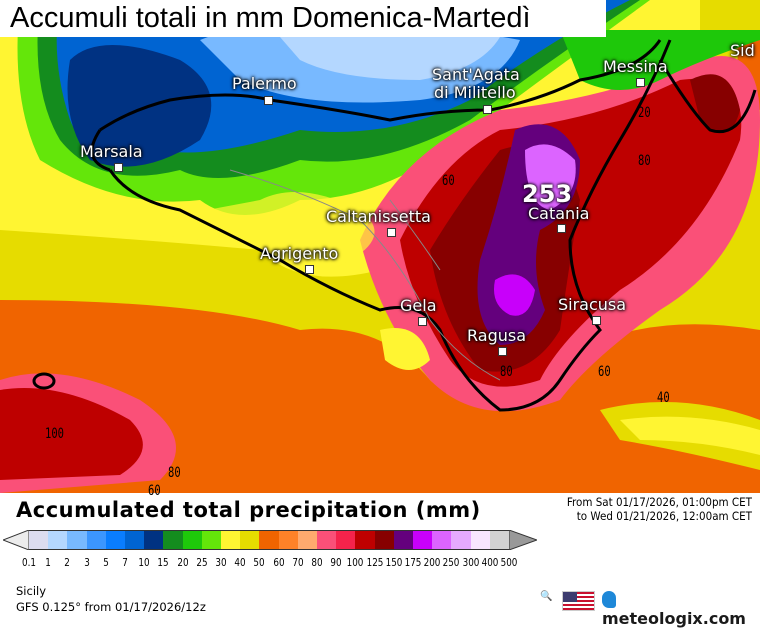 The height and width of the screenshot is (628, 760). I want to click on scale-tick-label: 5, so click(105, 562).